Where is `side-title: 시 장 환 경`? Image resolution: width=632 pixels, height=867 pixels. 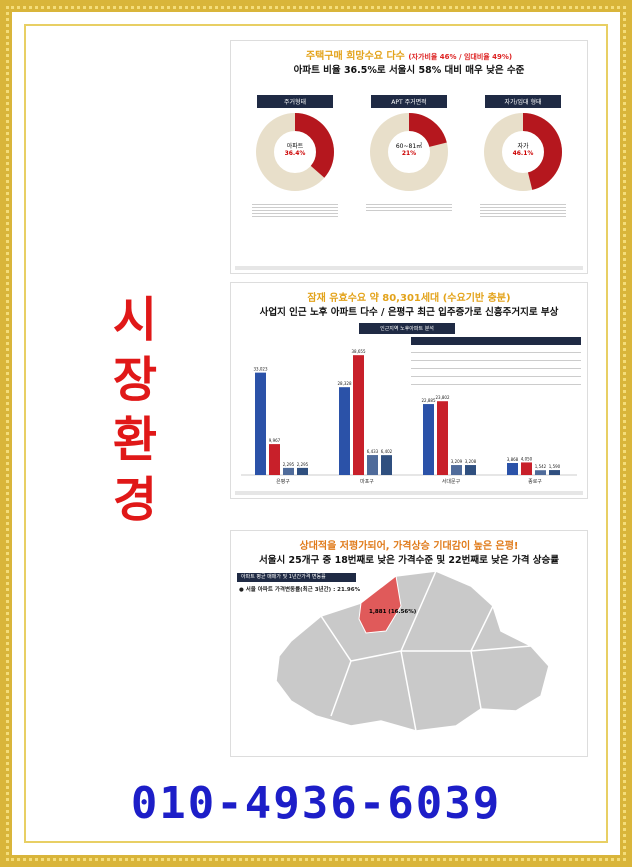
side-title: 시 장 환 경 is located at coordinates (135, 410).